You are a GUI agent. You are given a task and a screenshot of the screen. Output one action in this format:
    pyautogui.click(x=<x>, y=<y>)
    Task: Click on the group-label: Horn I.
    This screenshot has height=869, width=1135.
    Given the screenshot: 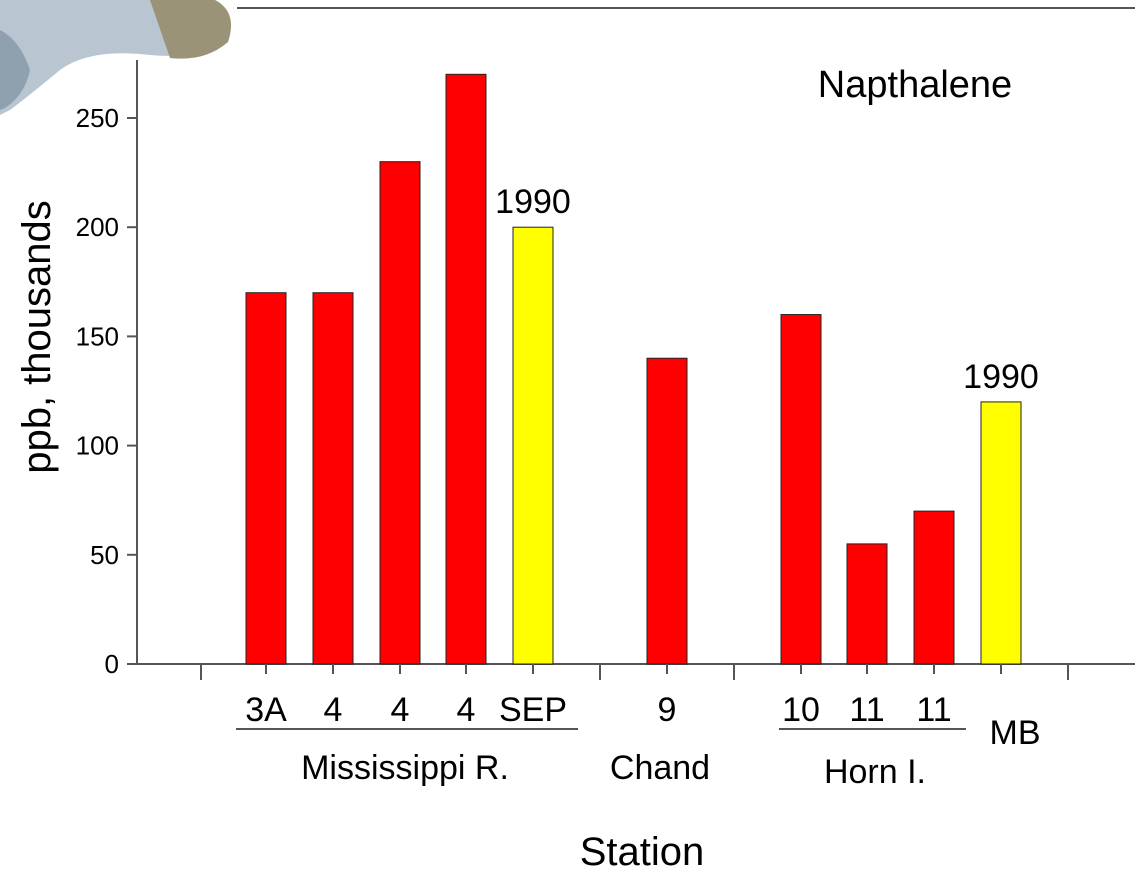 What is the action you would take?
    pyautogui.click(x=875, y=772)
    